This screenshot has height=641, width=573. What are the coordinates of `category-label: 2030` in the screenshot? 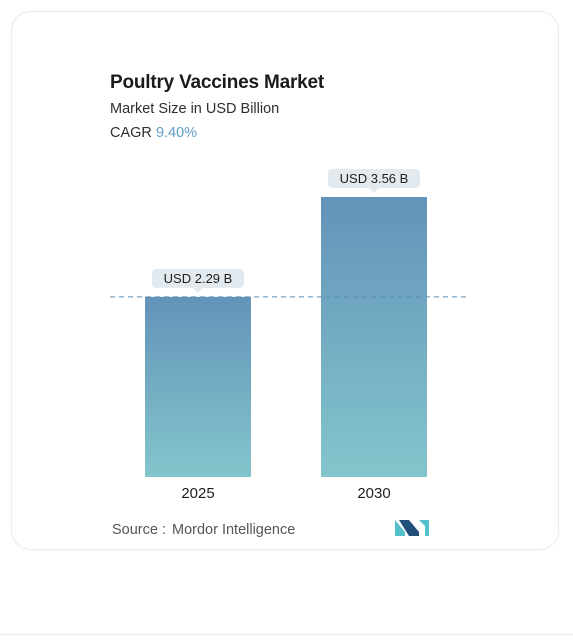 It's located at (373, 493).